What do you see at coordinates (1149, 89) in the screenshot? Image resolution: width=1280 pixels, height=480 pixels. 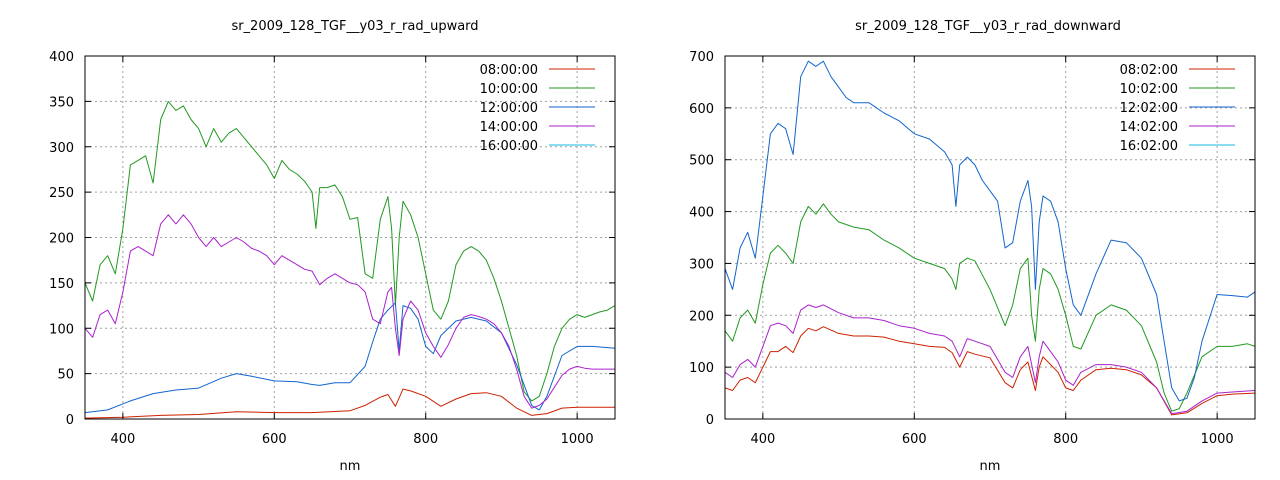 I see `legend-label: 10:02:00` at bounding box center [1149, 89].